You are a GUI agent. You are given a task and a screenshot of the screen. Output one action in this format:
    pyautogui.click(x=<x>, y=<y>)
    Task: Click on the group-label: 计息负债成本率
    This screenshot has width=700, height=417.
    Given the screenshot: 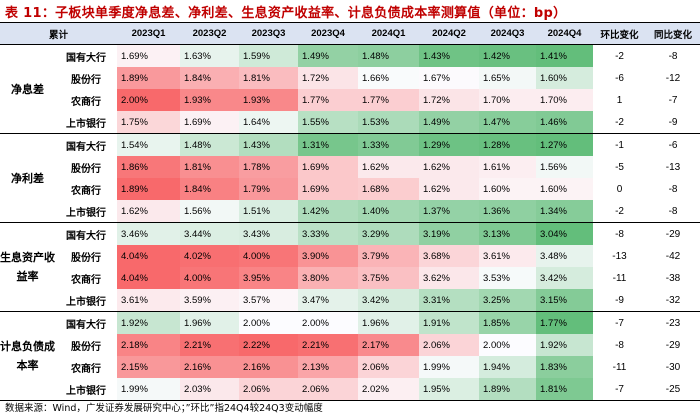 What is the action you would take?
    pyautogui.click(x=27, y=356)
    